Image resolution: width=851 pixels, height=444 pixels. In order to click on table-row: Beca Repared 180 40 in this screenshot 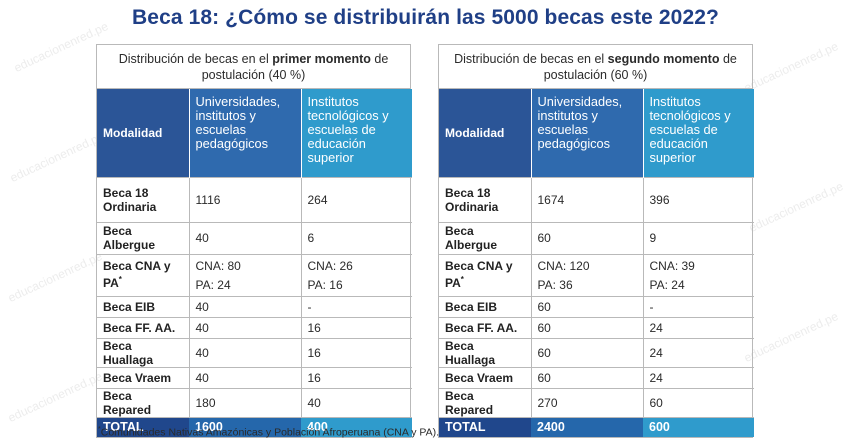, I will do `click(254, 402)`.